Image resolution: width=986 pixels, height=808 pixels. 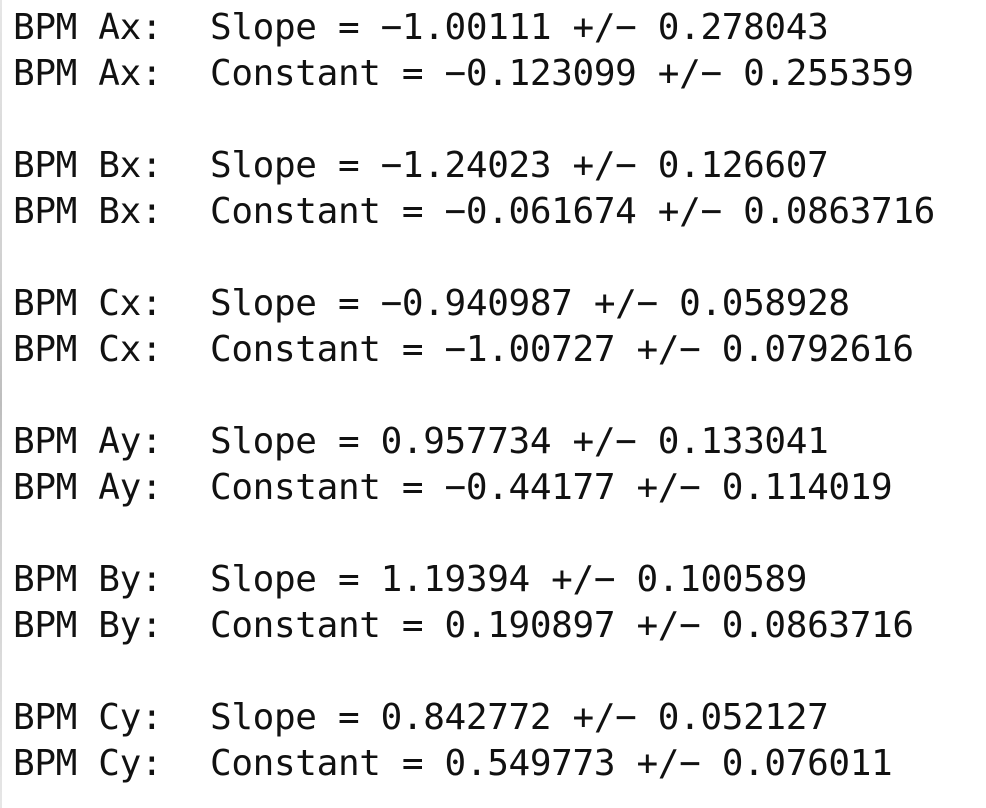 I want to click on line-text: Slope = 0.842772 +/− 0.052127, so click(x=519, y=717).